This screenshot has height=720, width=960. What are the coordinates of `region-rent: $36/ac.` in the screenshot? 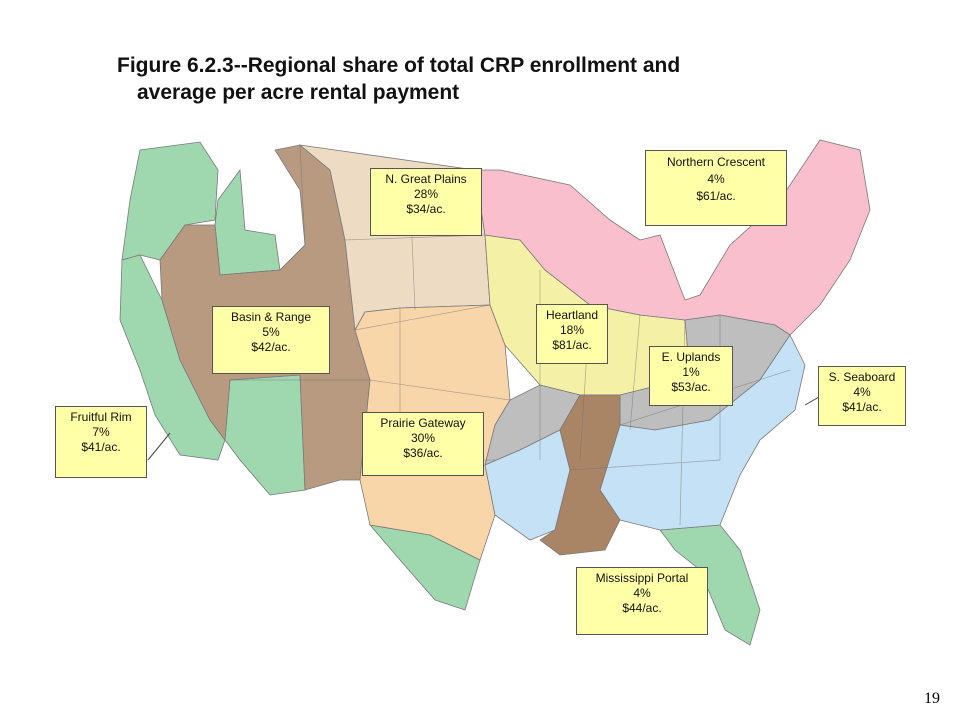 It's located at (423, 453).